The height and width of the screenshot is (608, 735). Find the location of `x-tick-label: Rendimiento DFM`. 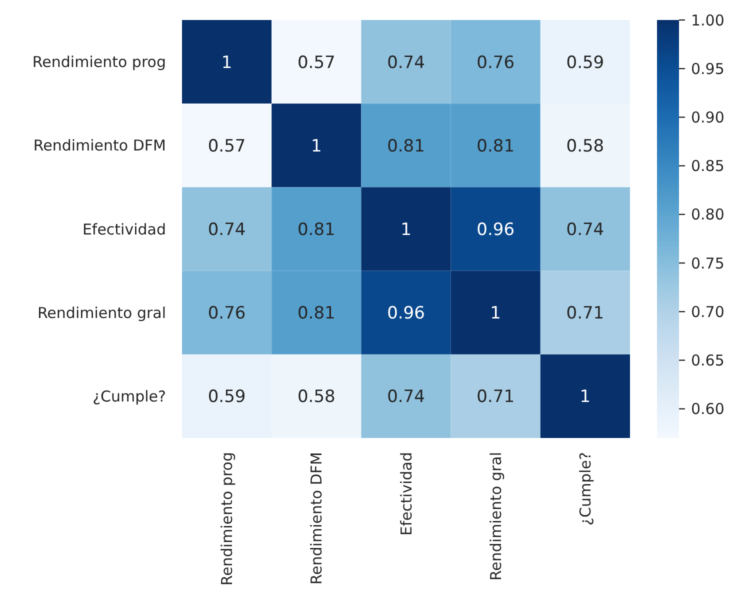

x-tick-label: Rendimiento DFM is located at coordinates (317, 518).